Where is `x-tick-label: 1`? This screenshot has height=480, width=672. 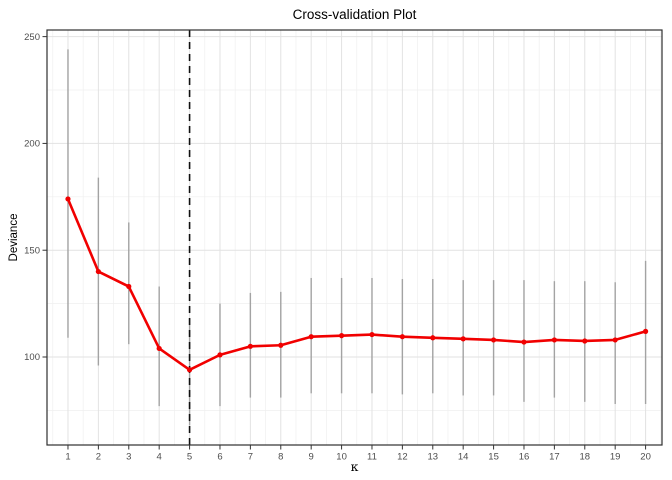 x-tick-label: 1 is located at coordinates (67, 457).